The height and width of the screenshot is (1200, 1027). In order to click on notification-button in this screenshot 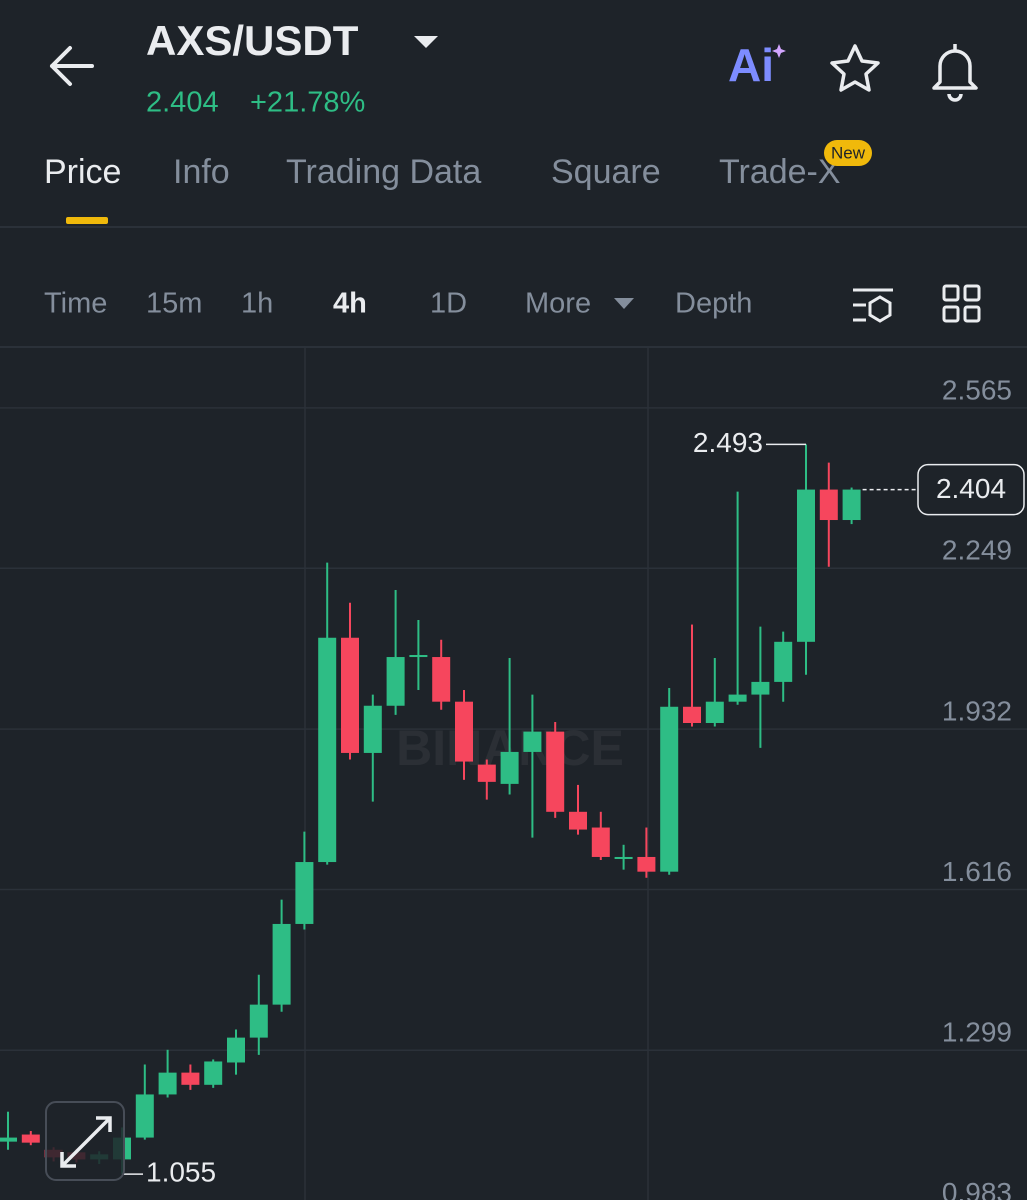, I will do `click(955, 73)`.